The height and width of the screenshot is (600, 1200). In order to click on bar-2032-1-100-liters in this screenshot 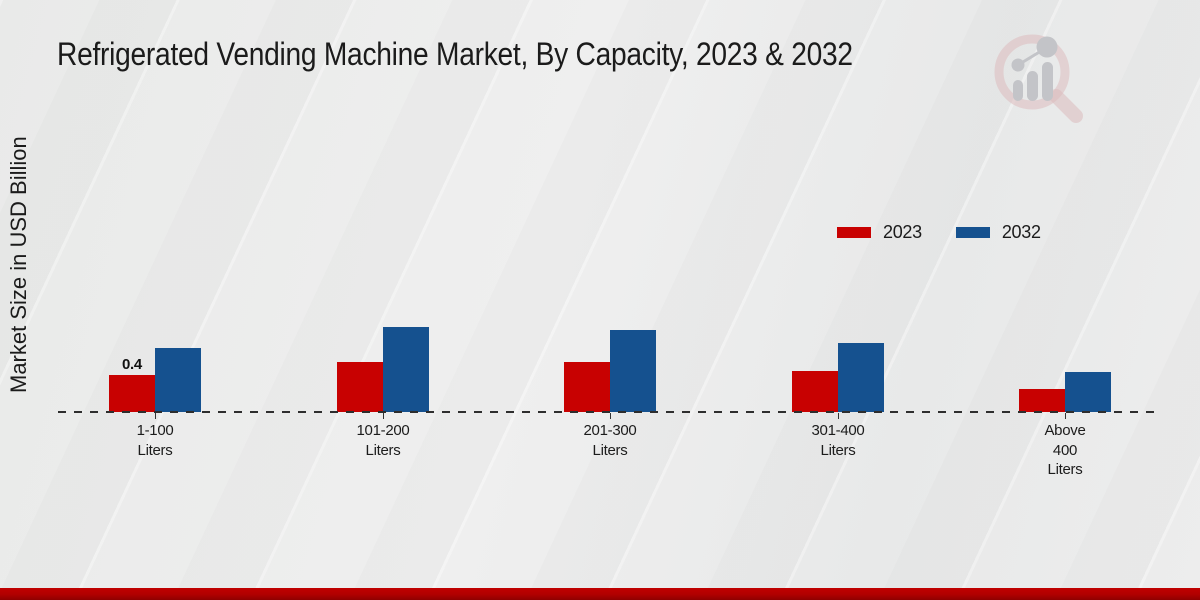, I will do `click(178, 380)`.